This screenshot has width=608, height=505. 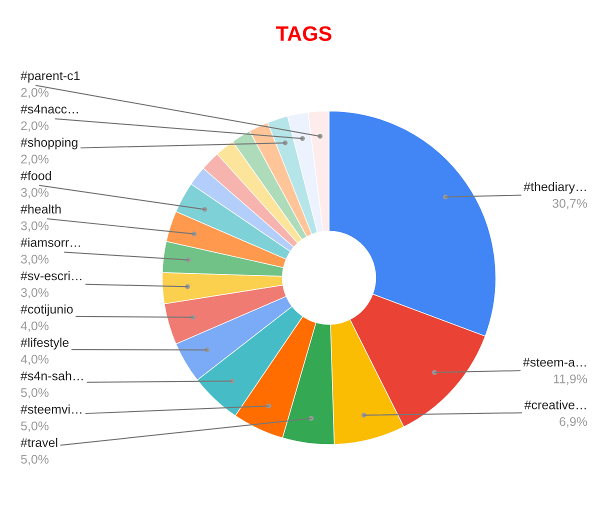 What do you see at coordinates (571, 379) in the screenshot?
I see `data-label: 11,9%` at bounding box center [571, 379].